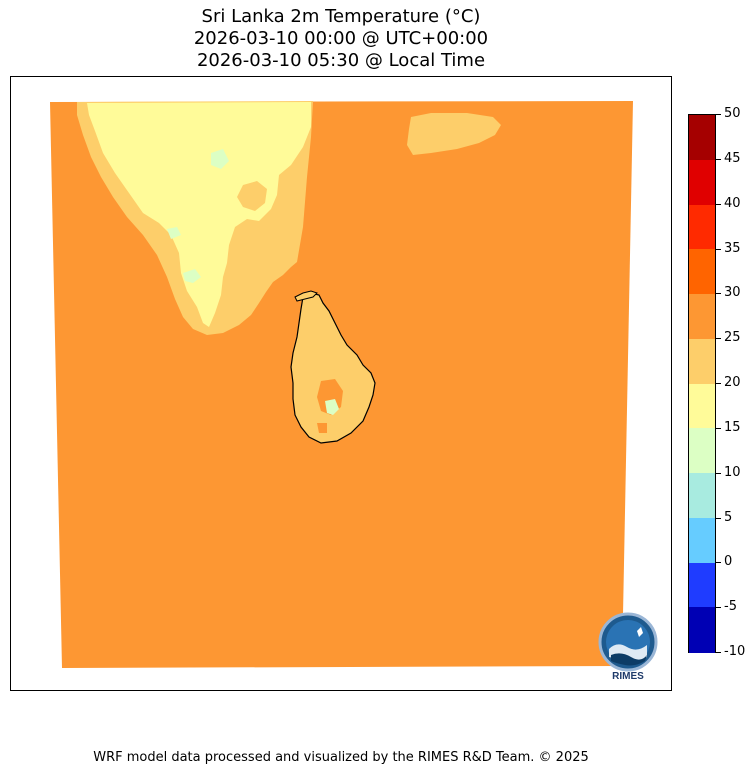  Describe the element at coordinates (730, 607) in the screenshot. I see `colorbar-tick-label: -5` at that location.